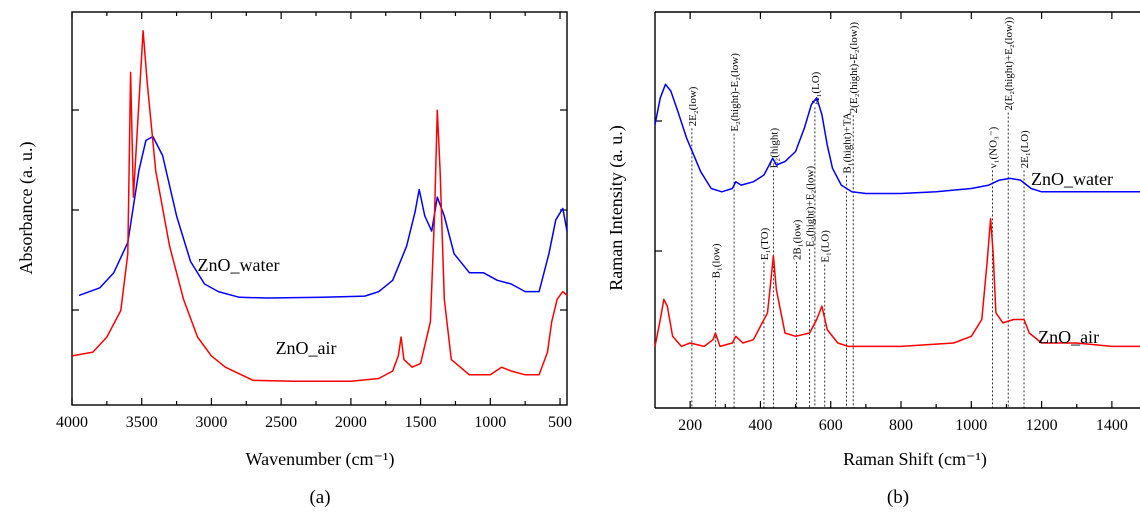  What do you see at coordinates (901, 425) in the screenshot?
I see `panel-b-x-tick-label: 800` at bounding box center [901, 425].